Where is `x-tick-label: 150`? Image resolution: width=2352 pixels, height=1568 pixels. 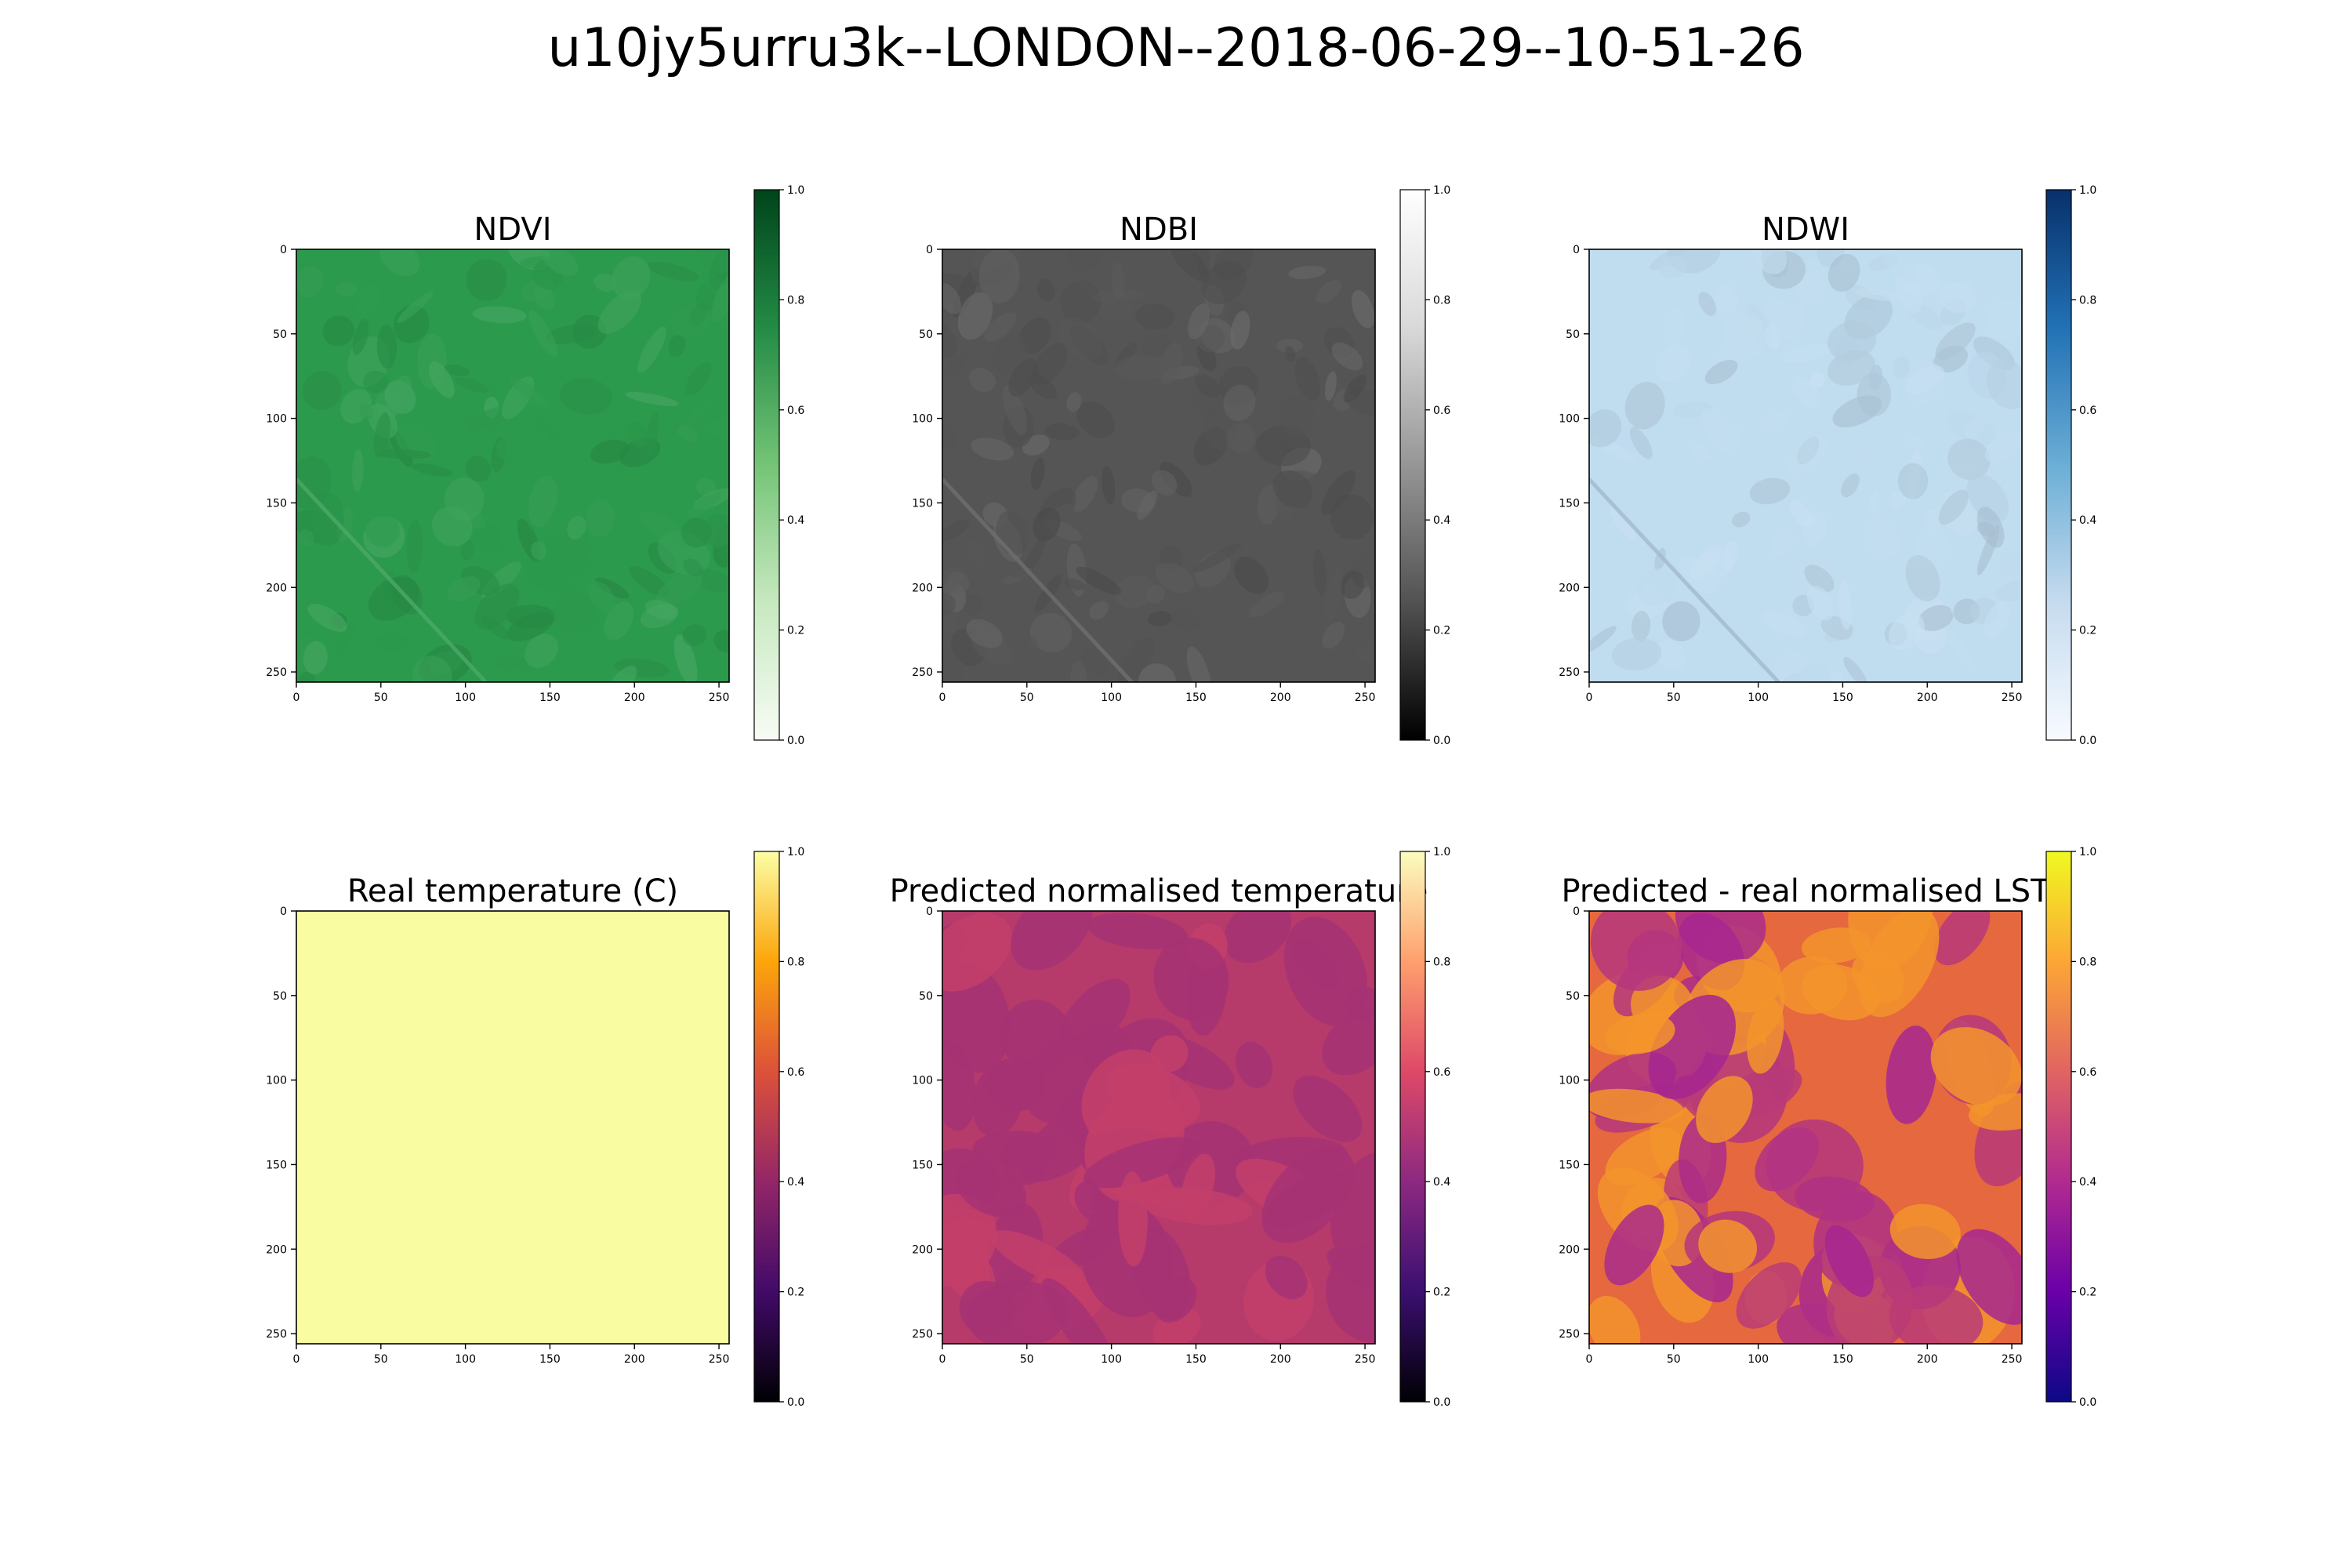 x-tick-label: 150 is located at coordinates (550, 697).